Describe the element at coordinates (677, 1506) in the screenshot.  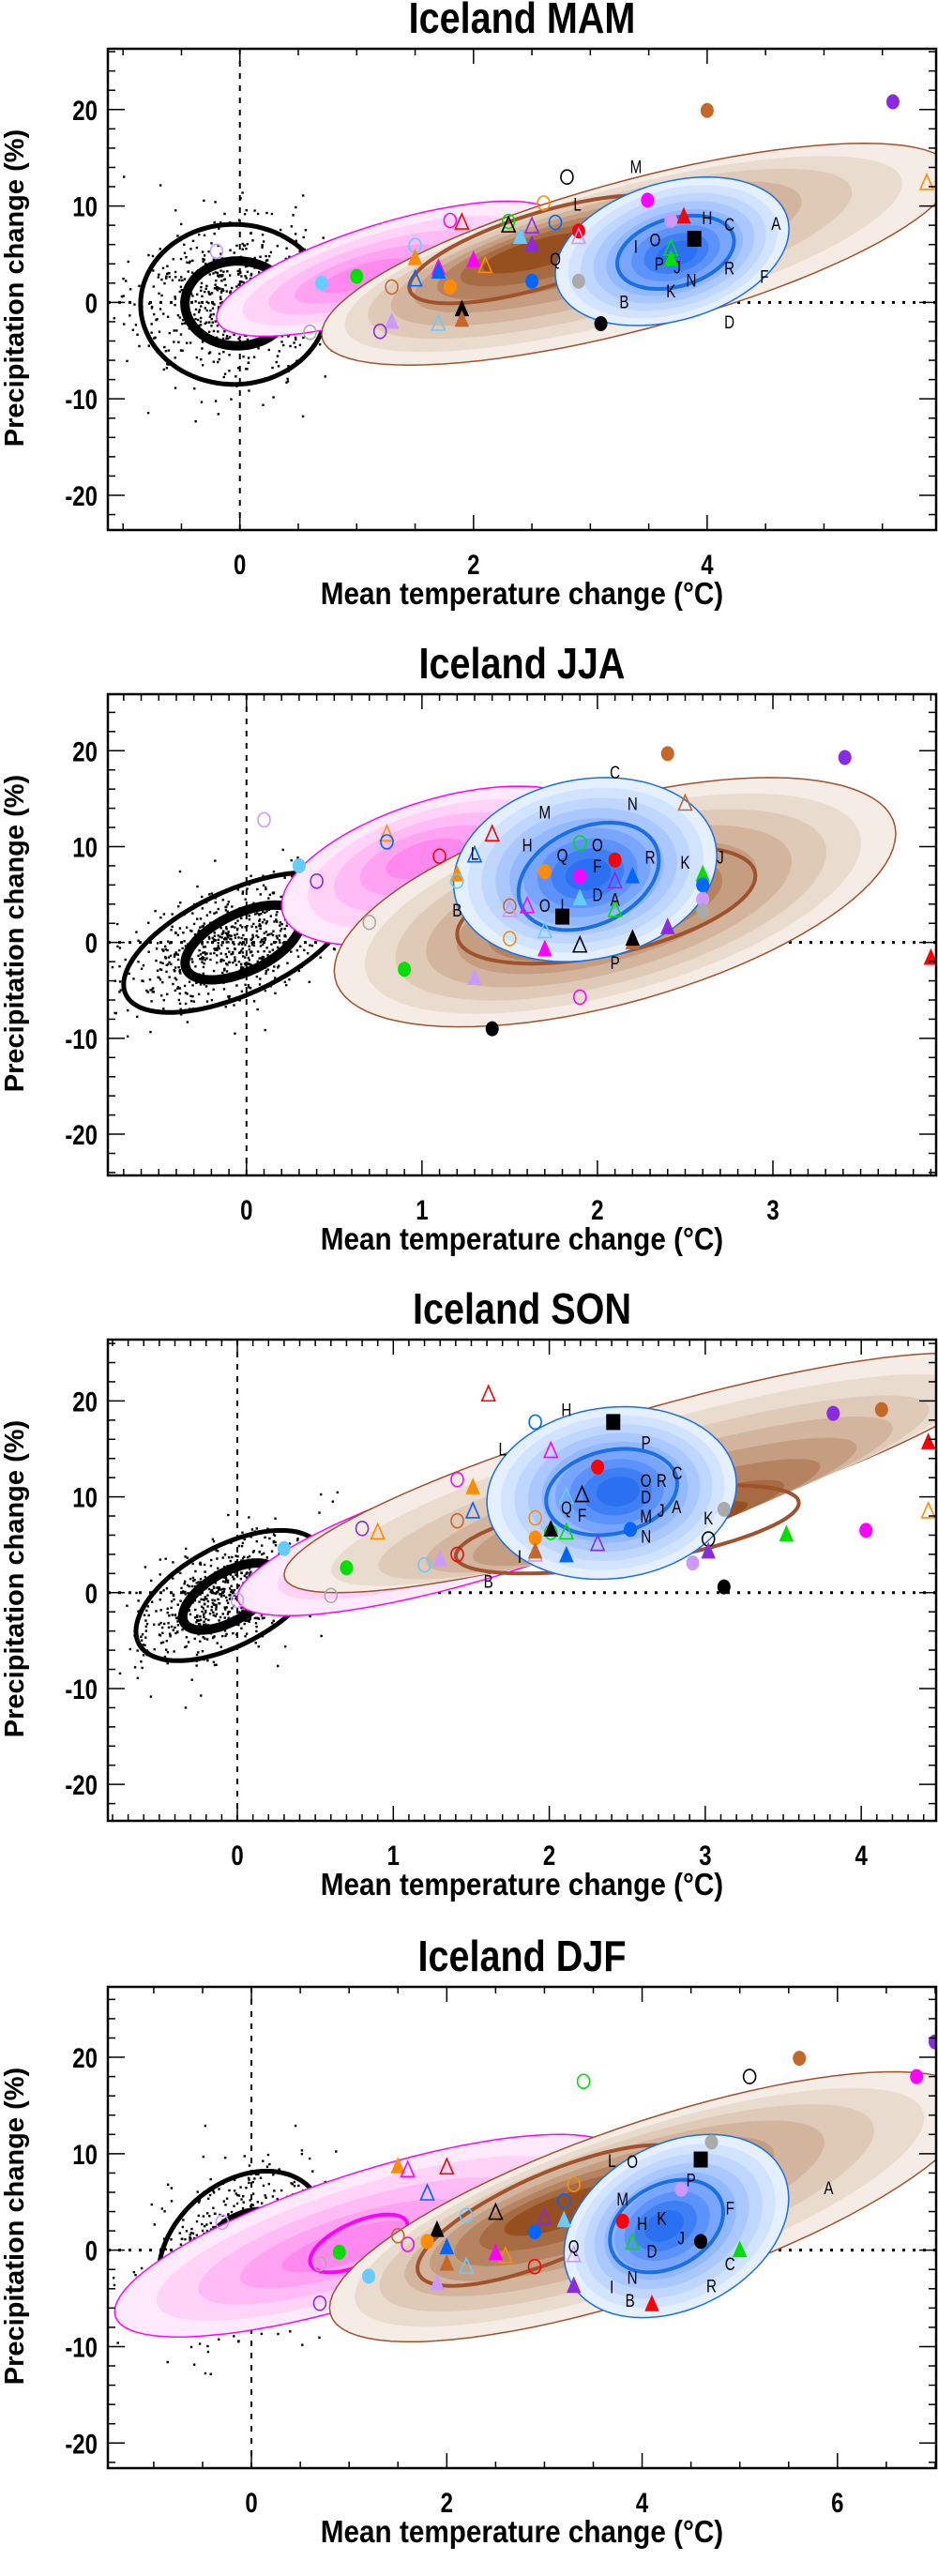
I see `model-letter: A` at that location.